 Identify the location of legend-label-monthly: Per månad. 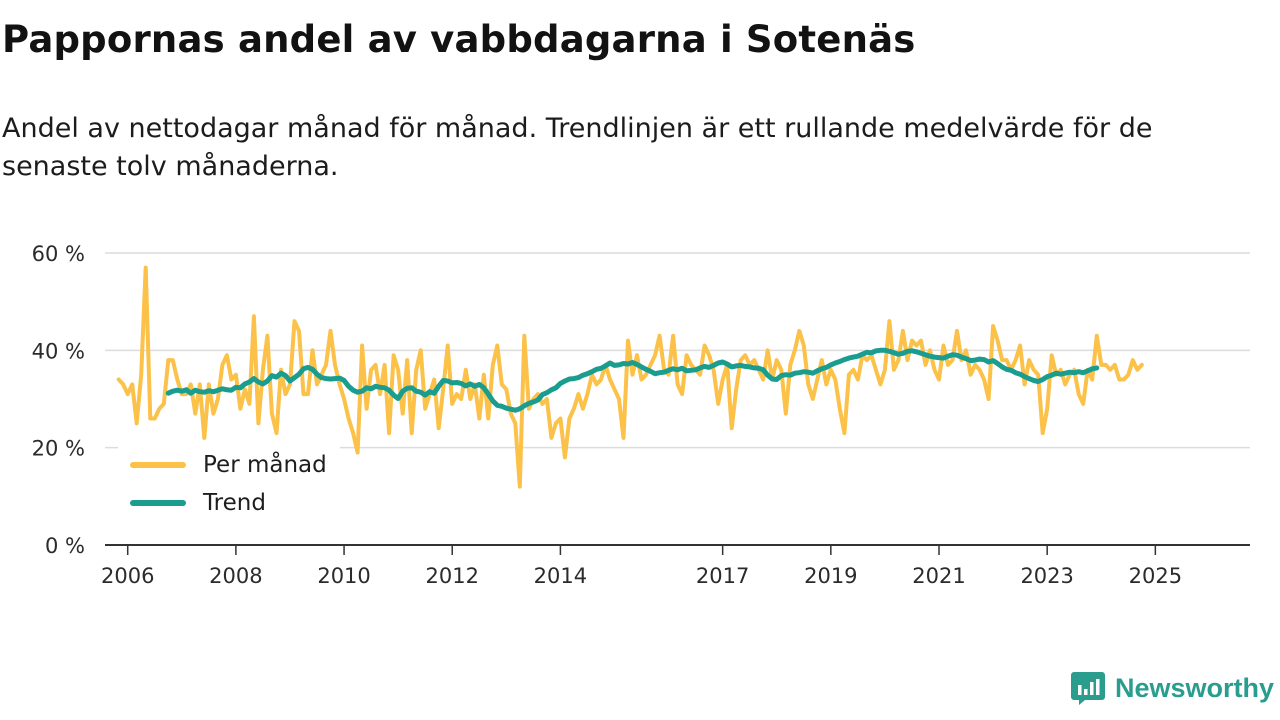
(265, 465).